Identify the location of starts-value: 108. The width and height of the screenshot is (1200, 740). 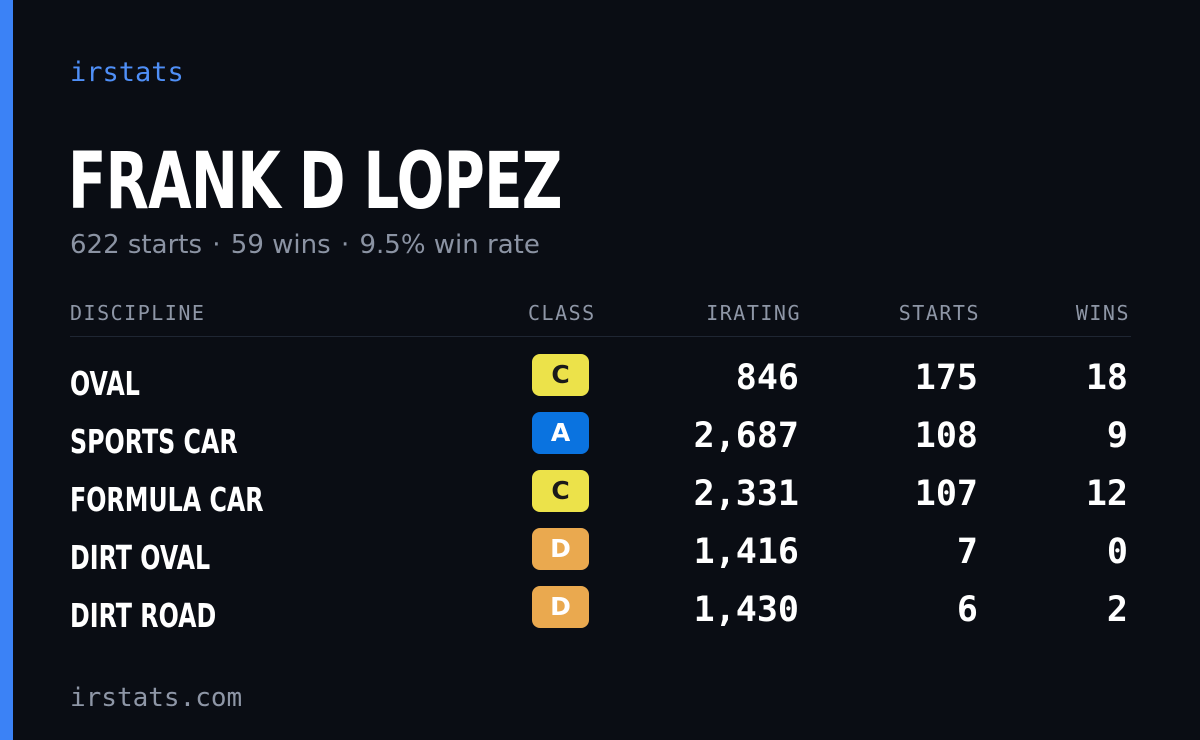
(946, 436).